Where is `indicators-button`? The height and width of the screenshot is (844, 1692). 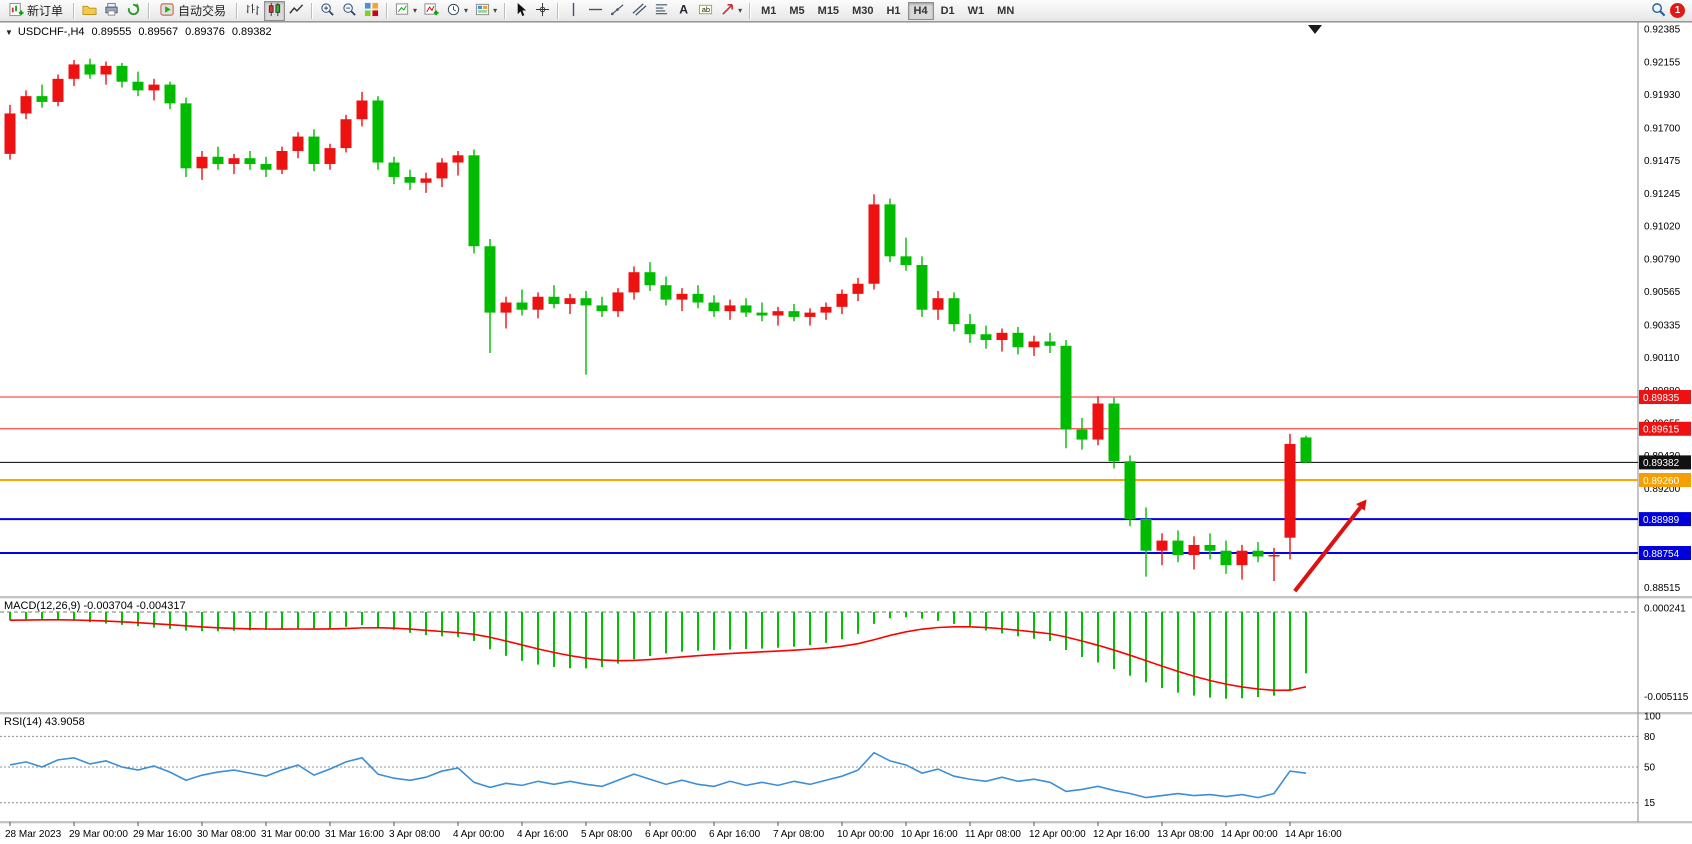
indicators-button is located at coordinates (431, 11).